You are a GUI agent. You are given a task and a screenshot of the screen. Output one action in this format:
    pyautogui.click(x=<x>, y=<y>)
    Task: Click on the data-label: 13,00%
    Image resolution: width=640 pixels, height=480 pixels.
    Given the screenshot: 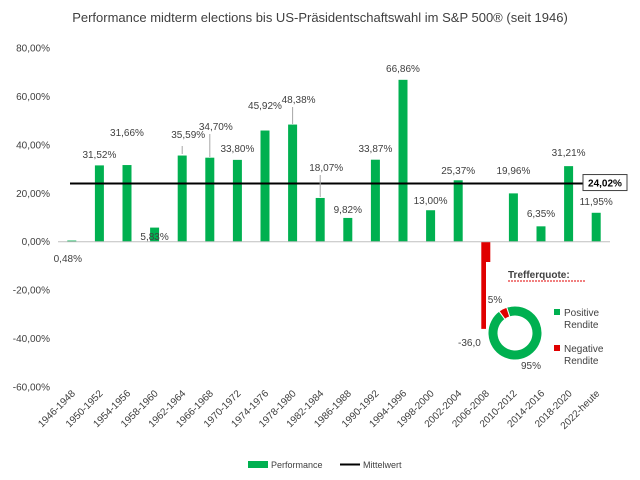 What is the action you would take?
    pyautogui.click(x=431, y=201)
    